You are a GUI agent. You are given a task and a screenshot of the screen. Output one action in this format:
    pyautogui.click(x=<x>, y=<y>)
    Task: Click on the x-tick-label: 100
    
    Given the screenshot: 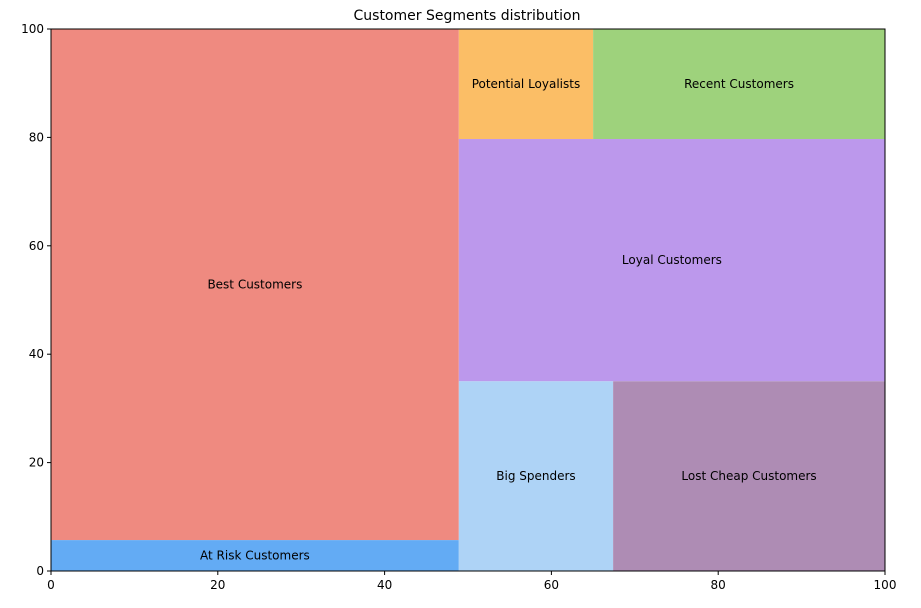 What is the action you would take?
    pyautogui.click(x=885, y=585)
    